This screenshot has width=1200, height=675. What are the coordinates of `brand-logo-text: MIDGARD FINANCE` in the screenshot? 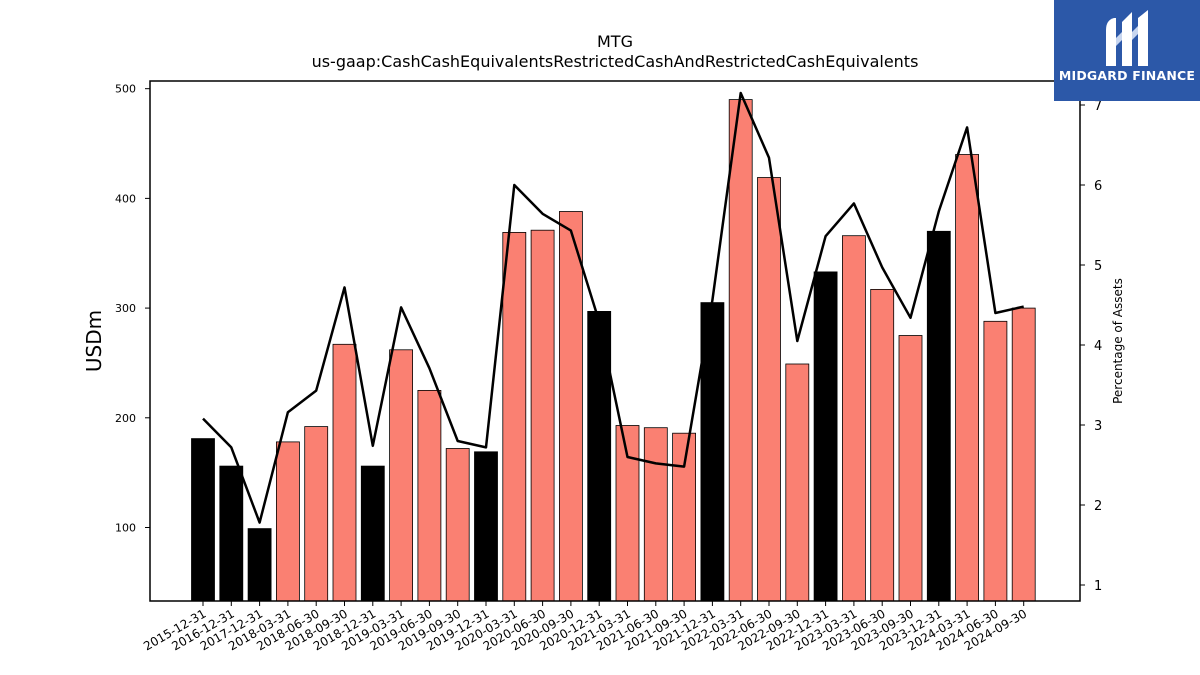 It's located at (1127, 75).